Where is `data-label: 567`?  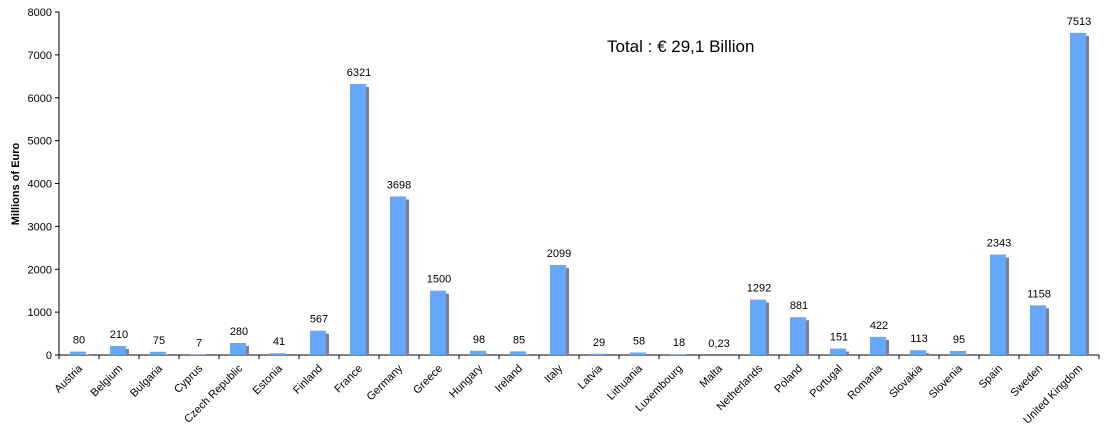
data-label: 567 is located at coordinates (319, 320).